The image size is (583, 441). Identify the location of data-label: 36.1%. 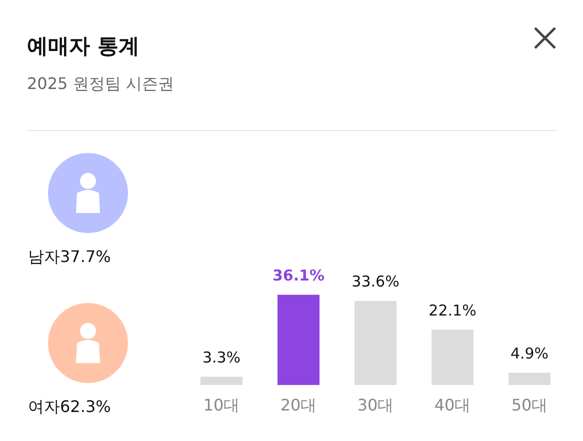
(298, 275).